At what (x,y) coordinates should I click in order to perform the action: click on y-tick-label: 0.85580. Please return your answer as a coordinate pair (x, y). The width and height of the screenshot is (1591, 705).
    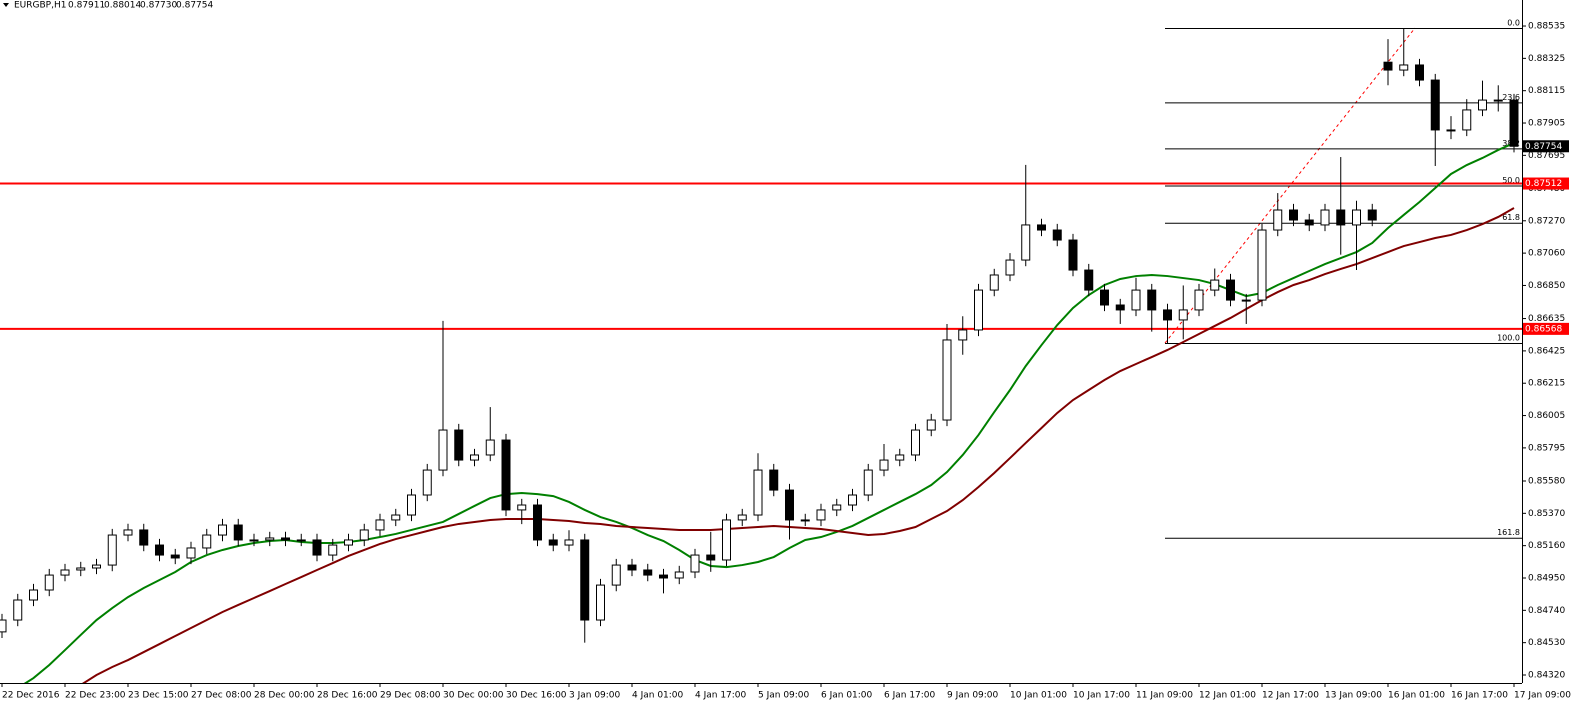
    Looking at the image, I should click on (1546, 481).